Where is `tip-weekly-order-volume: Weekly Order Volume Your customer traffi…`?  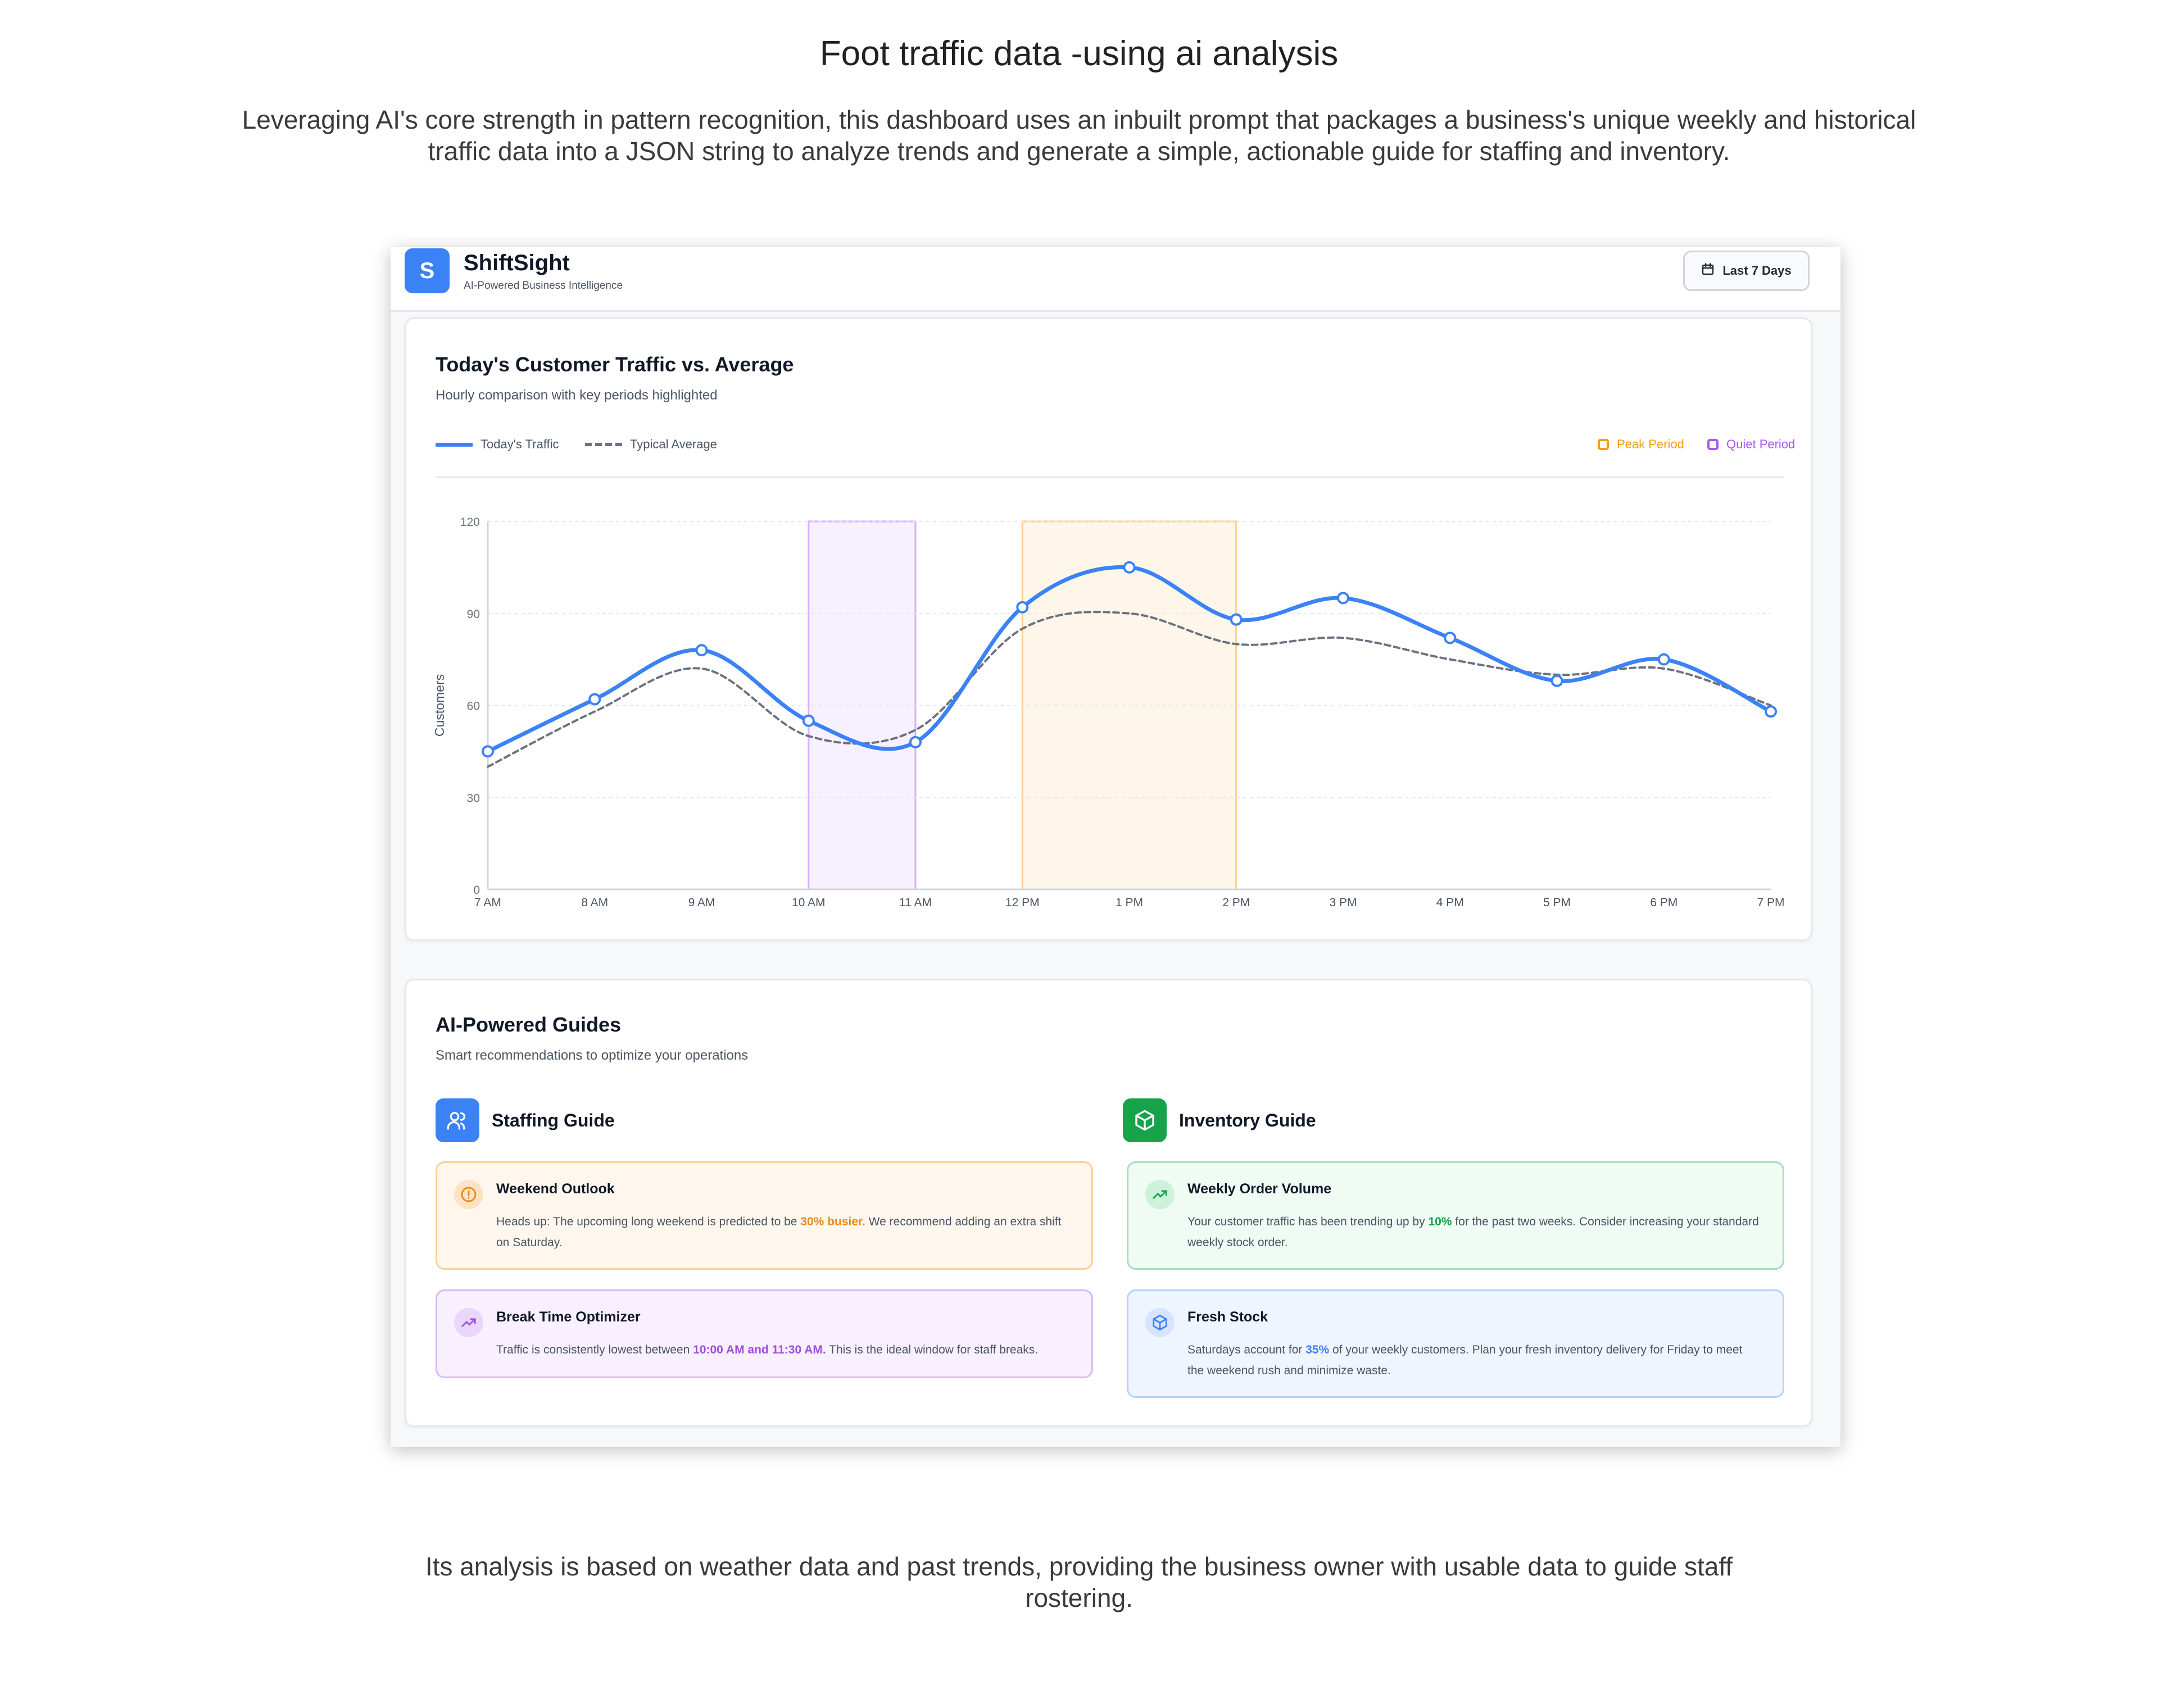 tip-weekly-order-volume: Weekly Order Volume Your customer traffi… is located at coordinates (1456, 1215).